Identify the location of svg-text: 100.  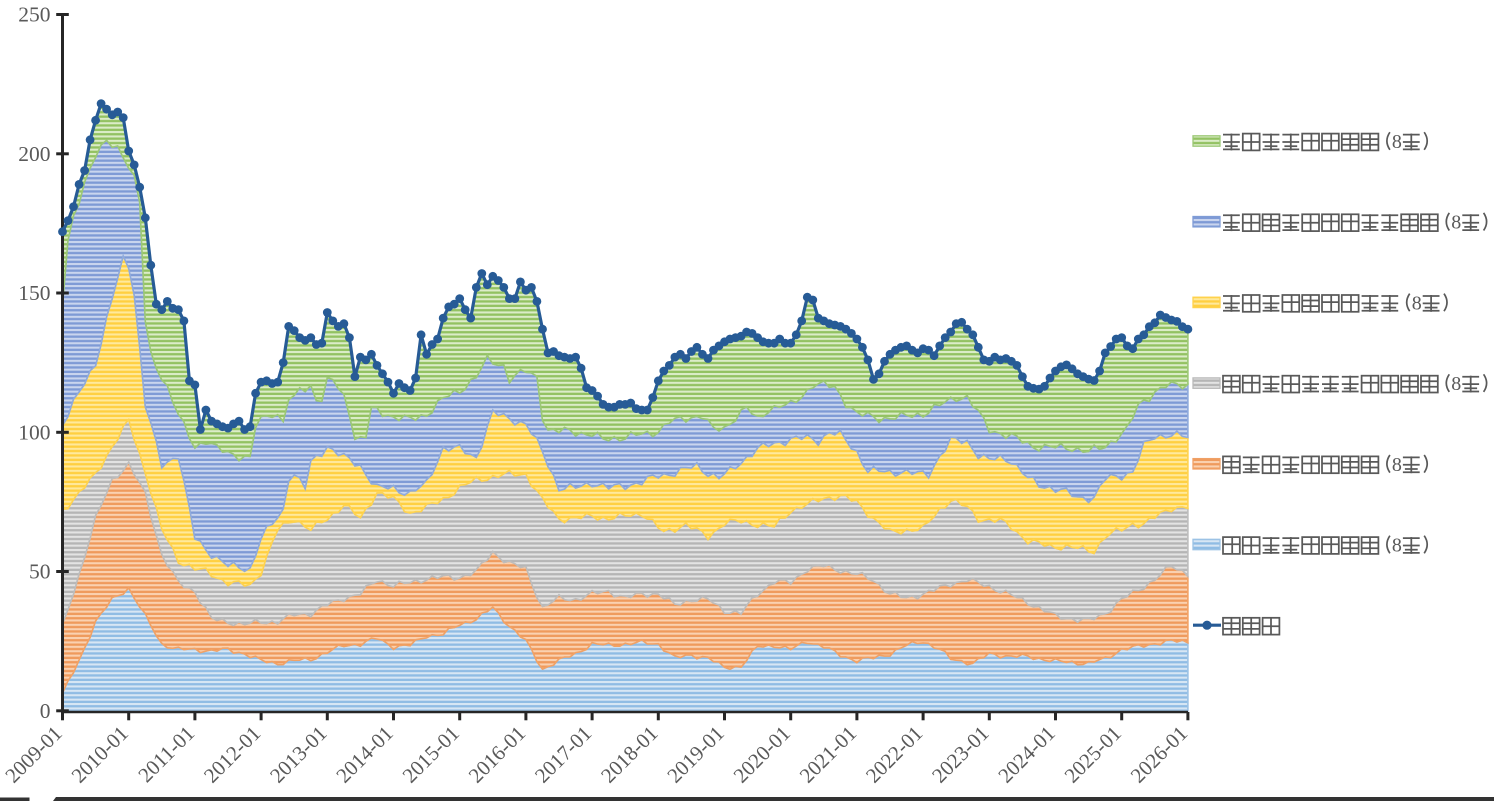
(34, 432).